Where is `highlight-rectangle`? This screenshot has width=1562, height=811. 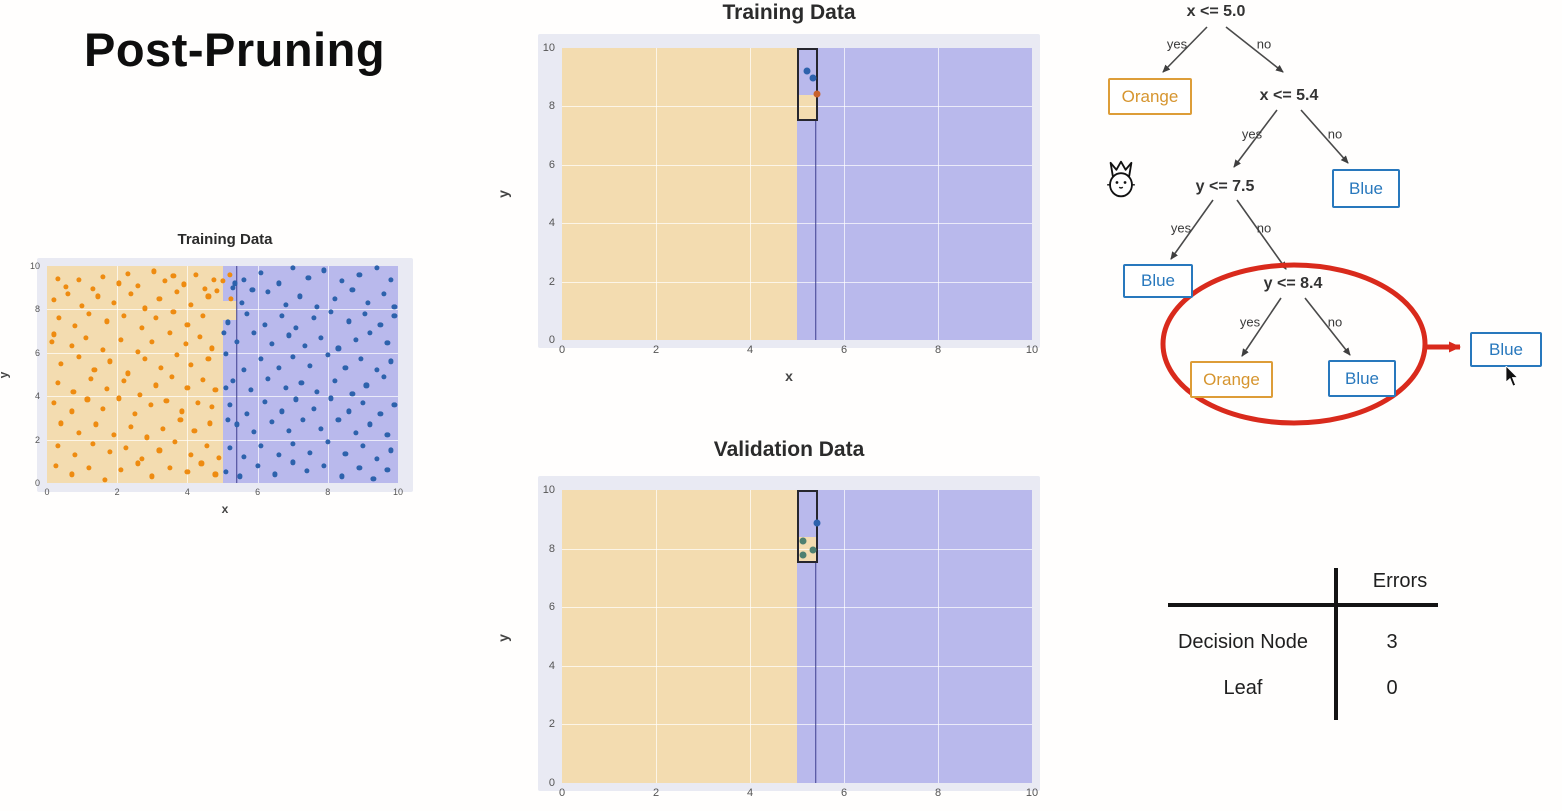 highlight-rectangle is located at coordinates (808, 527).